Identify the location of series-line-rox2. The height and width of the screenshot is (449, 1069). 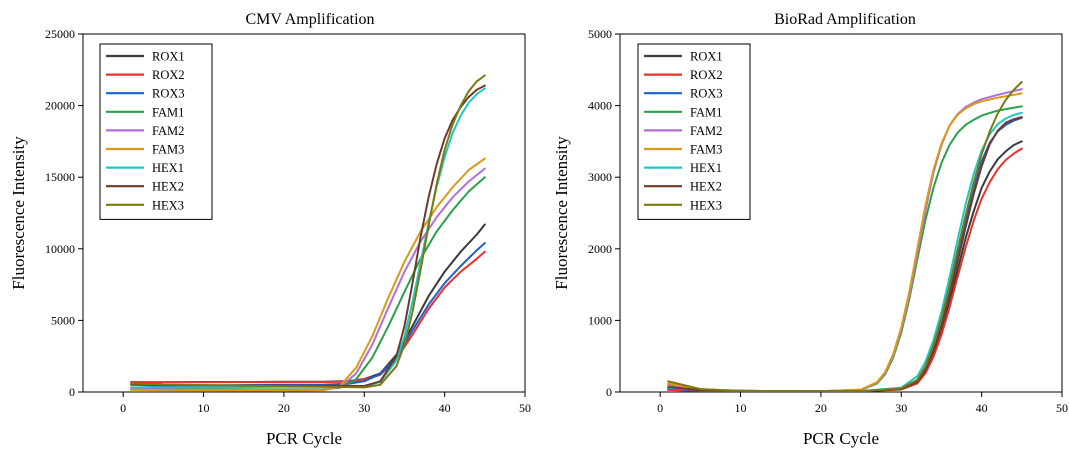
(308, 317).